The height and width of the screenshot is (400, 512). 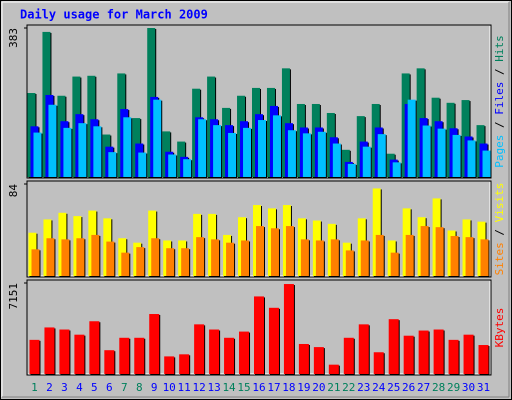 I want to click on x-tick-label: 10, so click(x=169, y=387).